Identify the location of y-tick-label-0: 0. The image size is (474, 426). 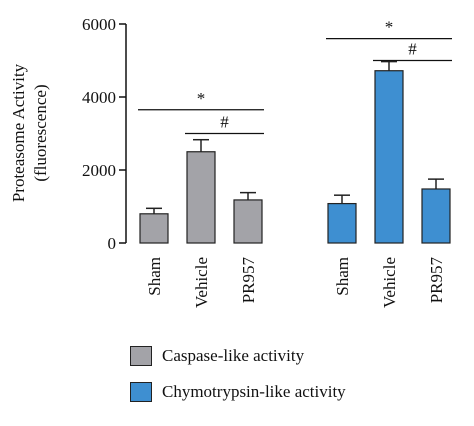
(112, 243).